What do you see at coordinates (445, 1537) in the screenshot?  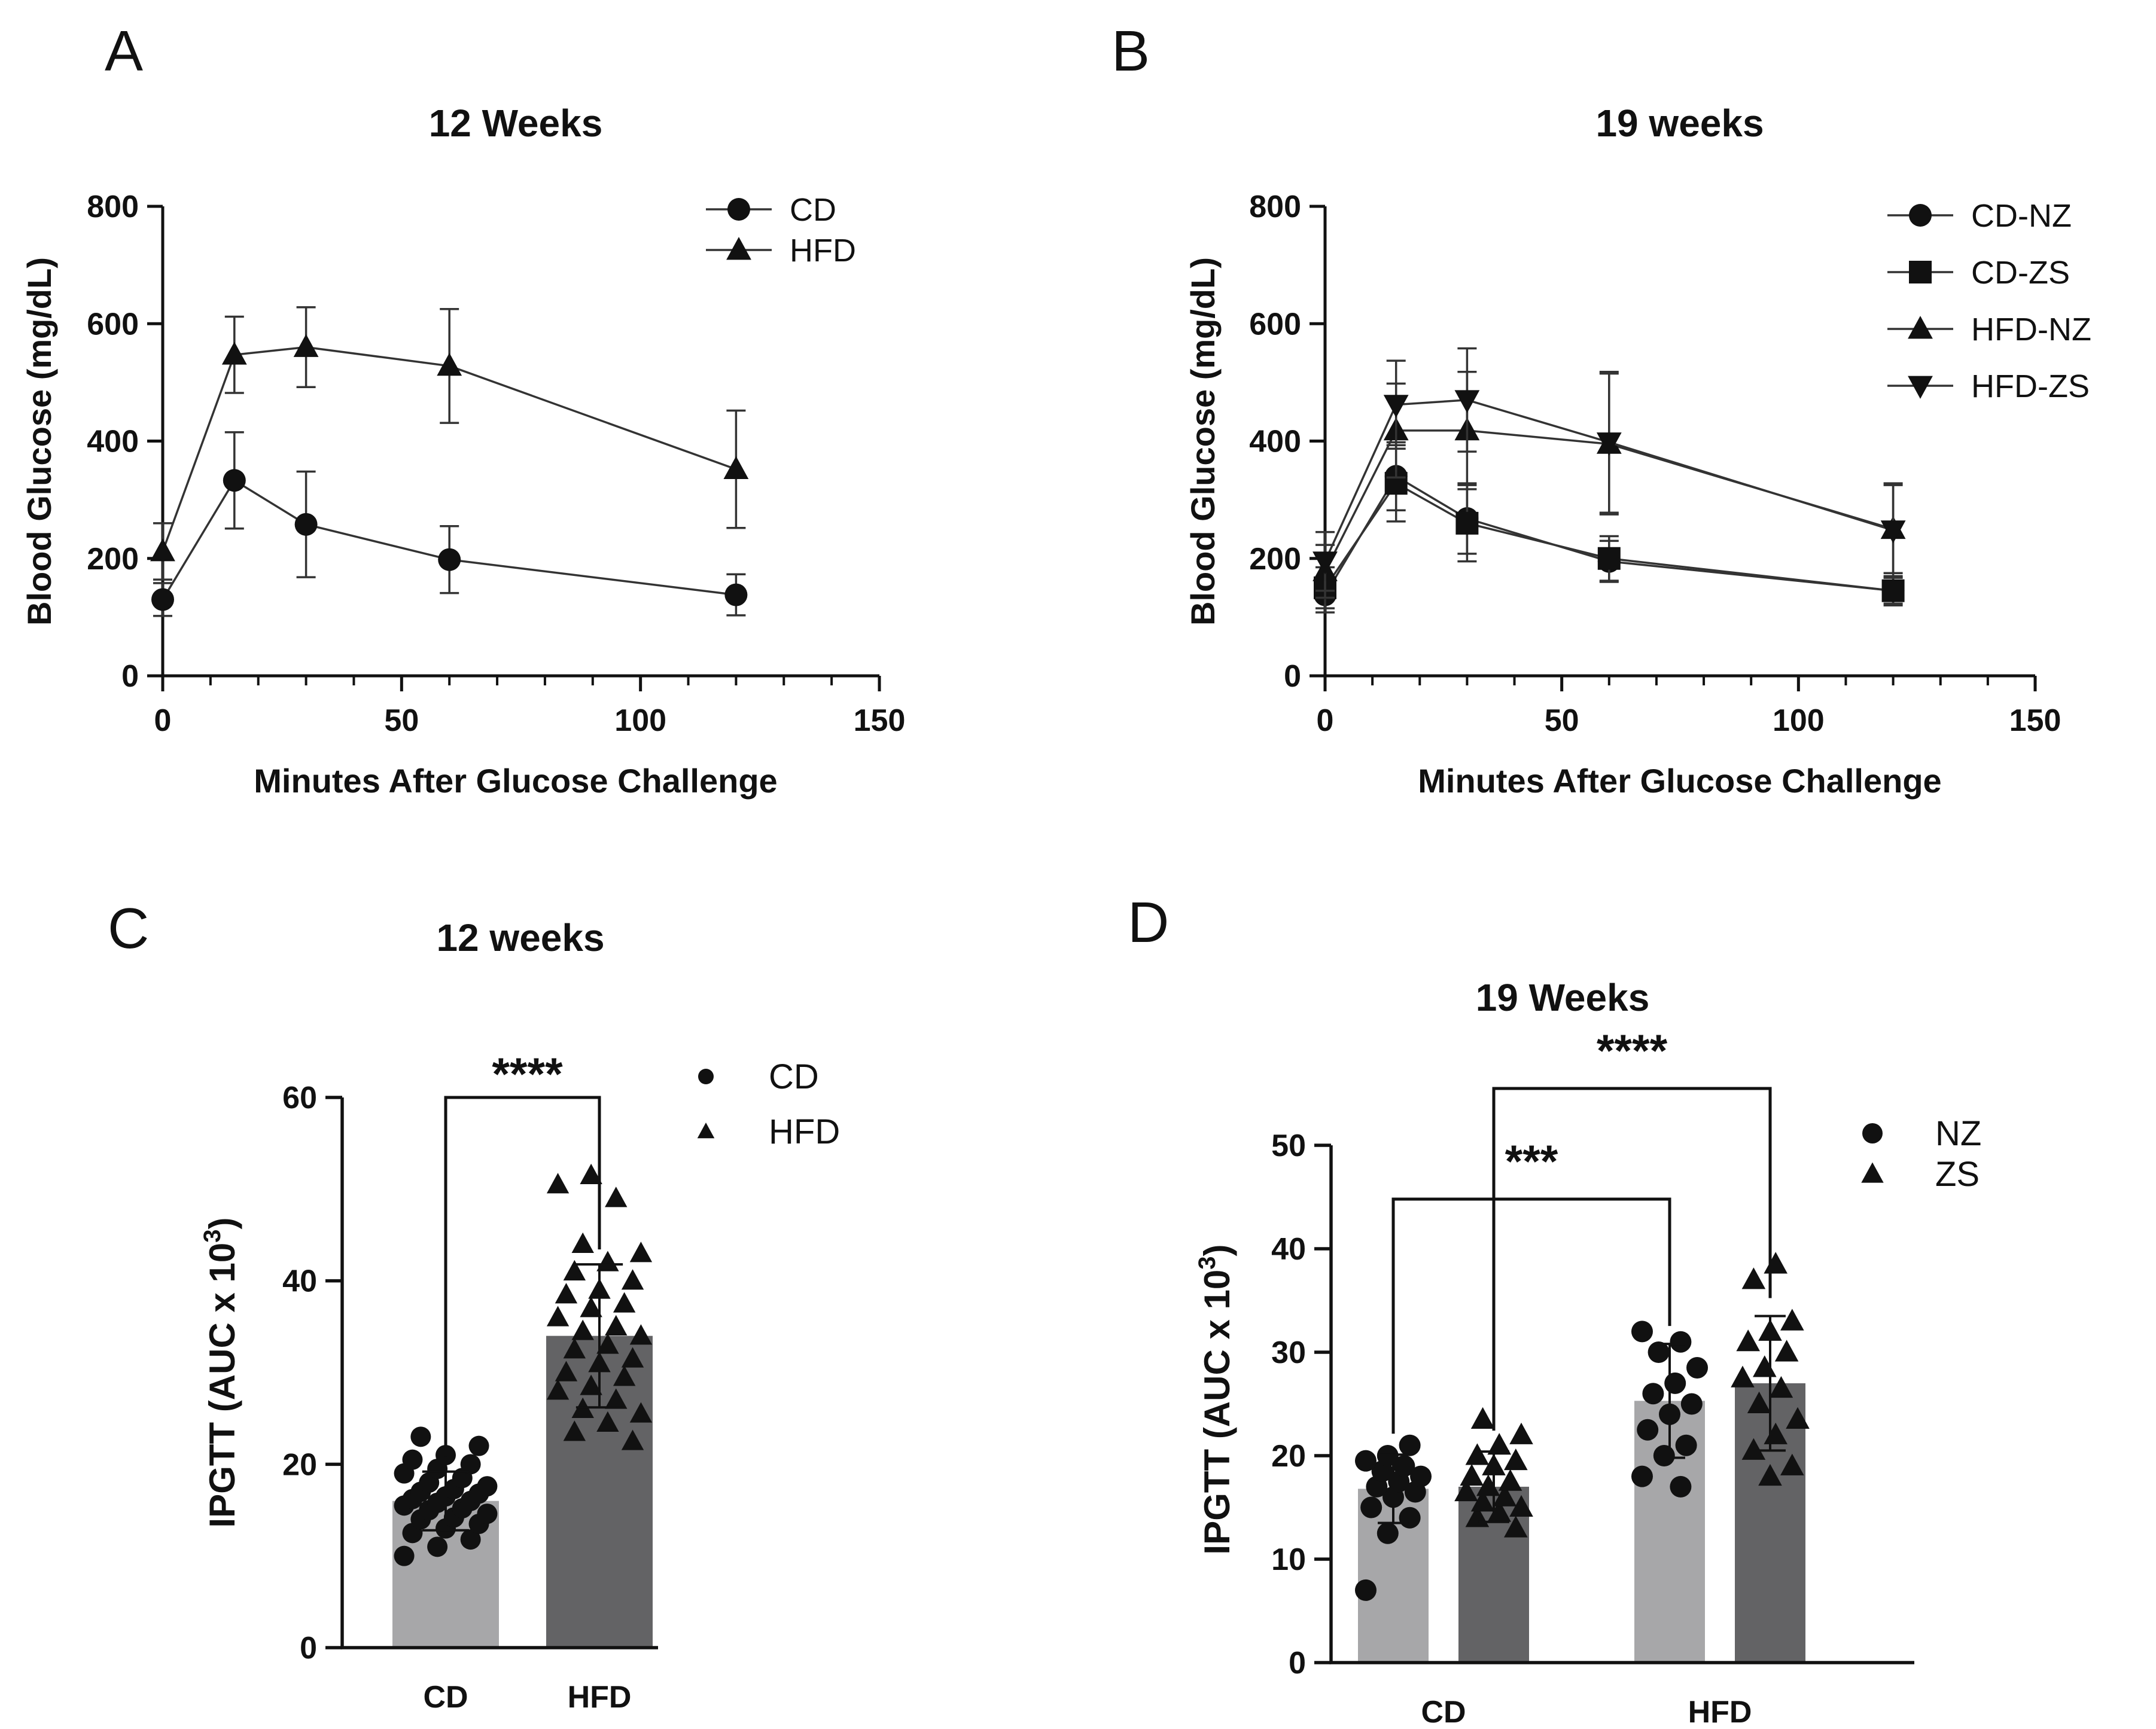 I see `bar-group-cd` at bounding box center [445, 1537].